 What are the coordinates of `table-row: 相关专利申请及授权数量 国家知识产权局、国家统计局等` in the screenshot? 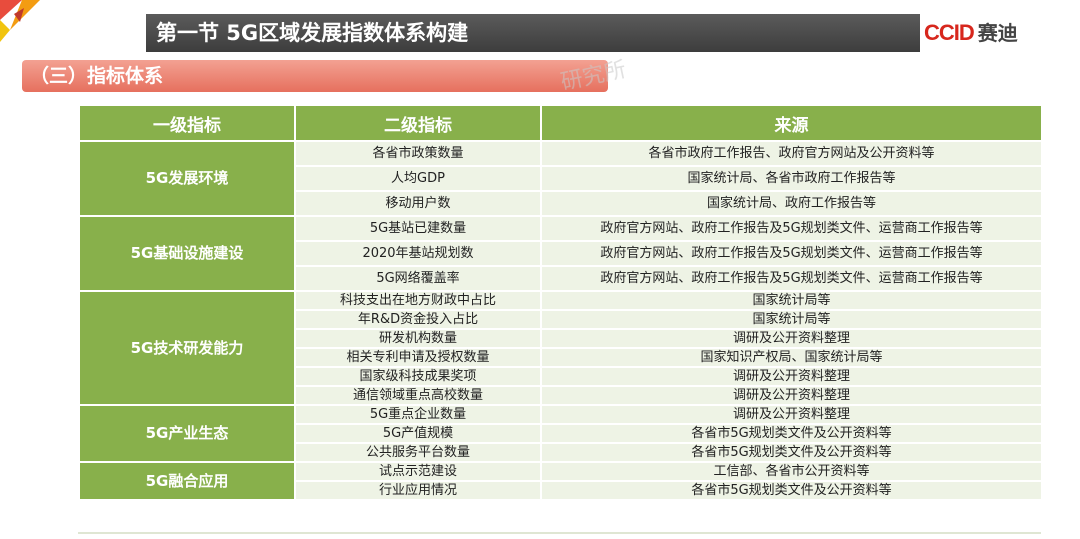 It's located at (561, 357).